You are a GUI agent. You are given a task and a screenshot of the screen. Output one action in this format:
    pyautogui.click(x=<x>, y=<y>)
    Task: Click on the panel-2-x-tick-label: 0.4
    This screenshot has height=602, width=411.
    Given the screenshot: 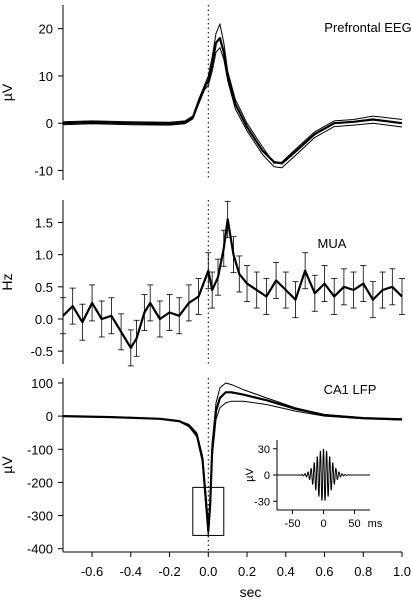 What is the action you would take?
    pyautogui.click(x=286, y=571)
    